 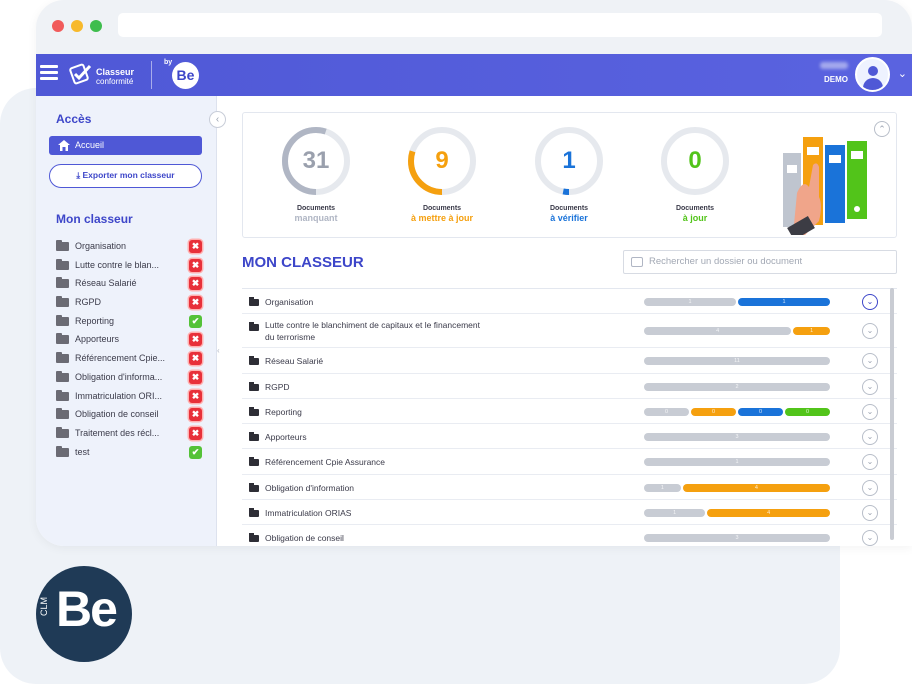 I want to click on search-placeholder: Rechercher un dossier ou document, so click(x=726, y=261).